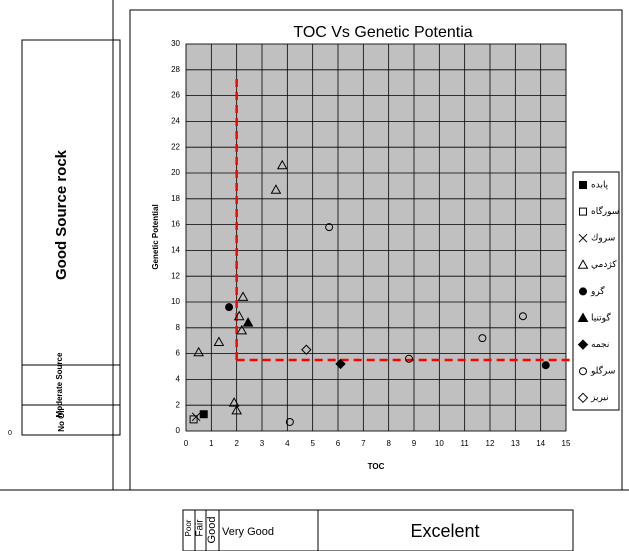 The height and width of the screenshot is (551, 629). What do you see at coordinates (175, 198) in the screenshot?
I see `y-tick-label: 18` at bounding box center [175, 198].